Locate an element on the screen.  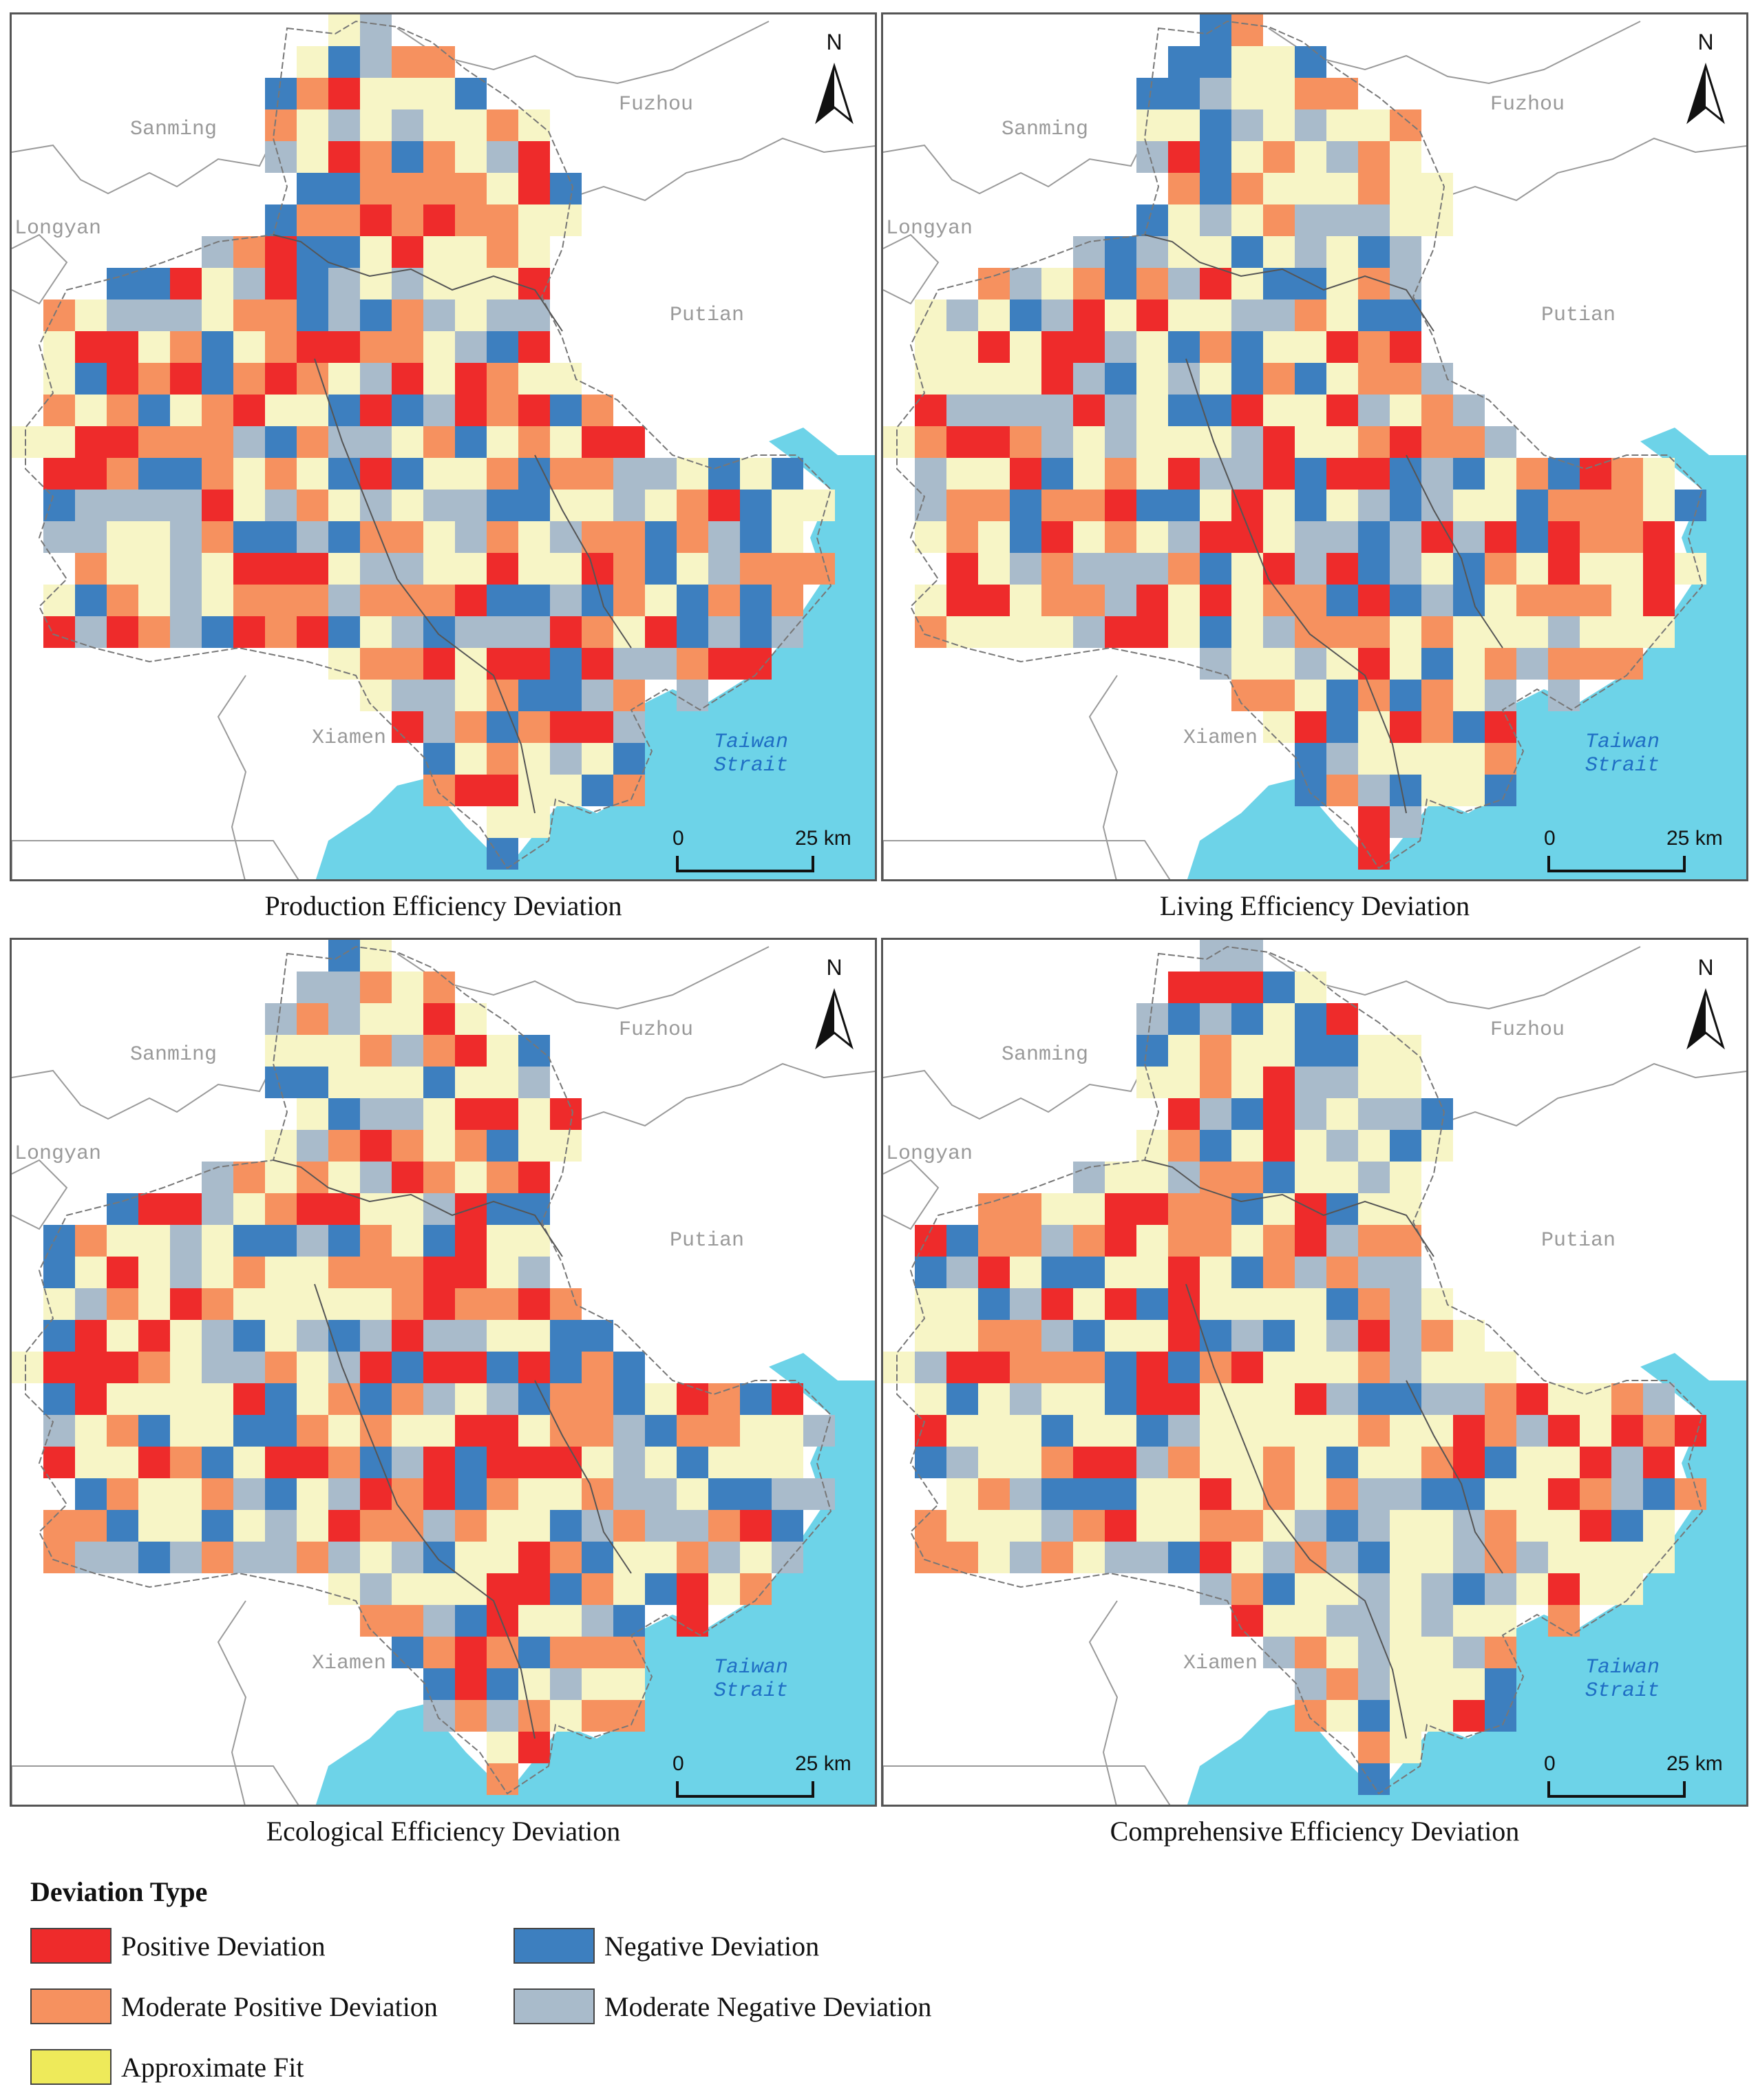
city-label-sanming: Sanming is located at coordinates (174, 129).